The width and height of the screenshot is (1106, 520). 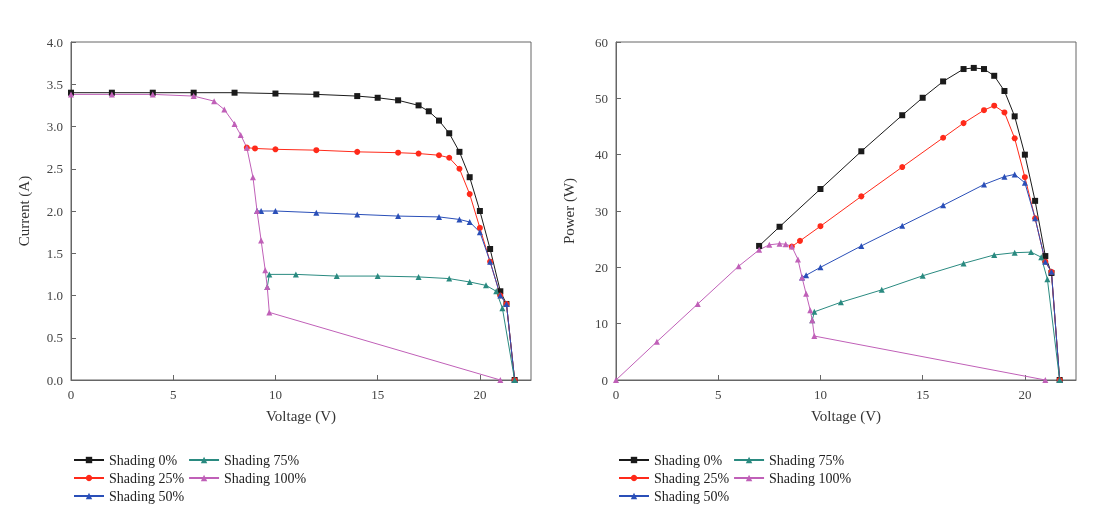 I want to click on y-tick-label: 2.0, so click(x=54, y=211).